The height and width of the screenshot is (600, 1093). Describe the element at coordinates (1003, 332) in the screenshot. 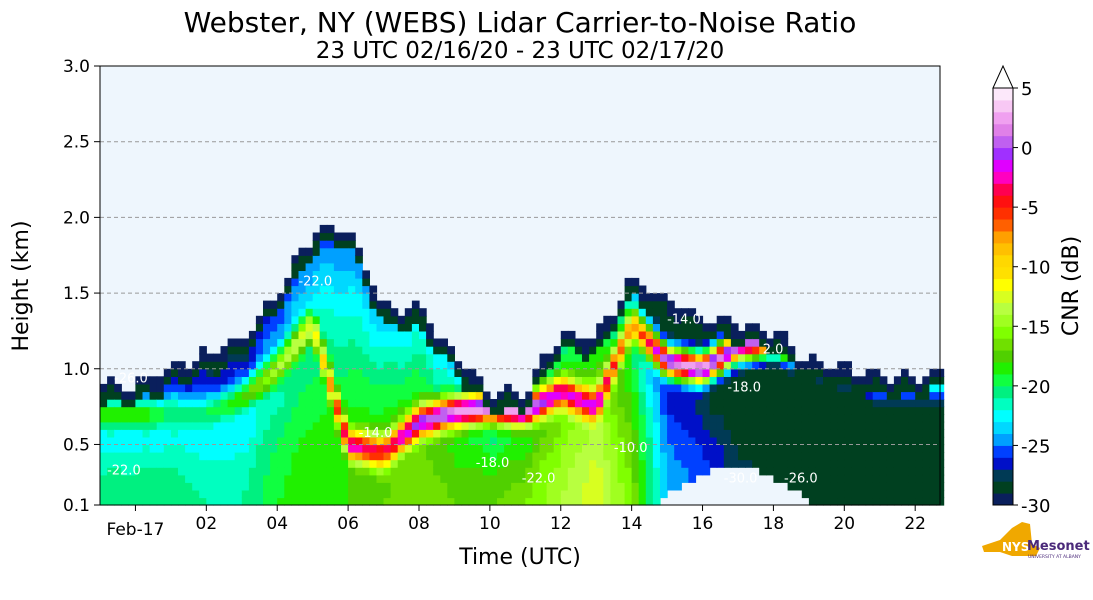

I see `colorbar-swatch` at that location.